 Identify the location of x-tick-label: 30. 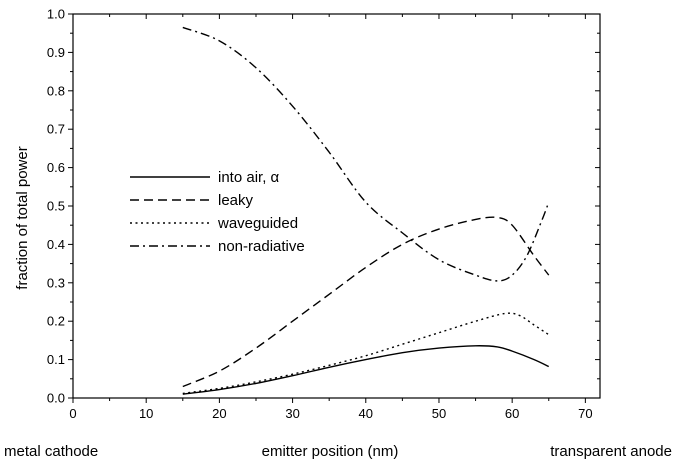
(292, 413).